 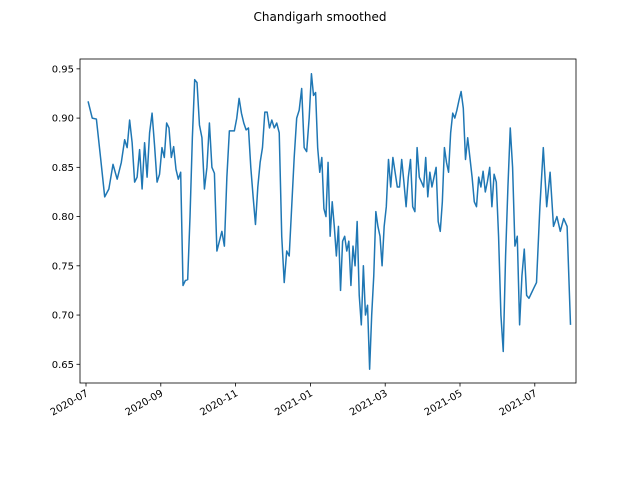 I want to click on x-tick-label: 2021-05, so click(x=444, y=403).